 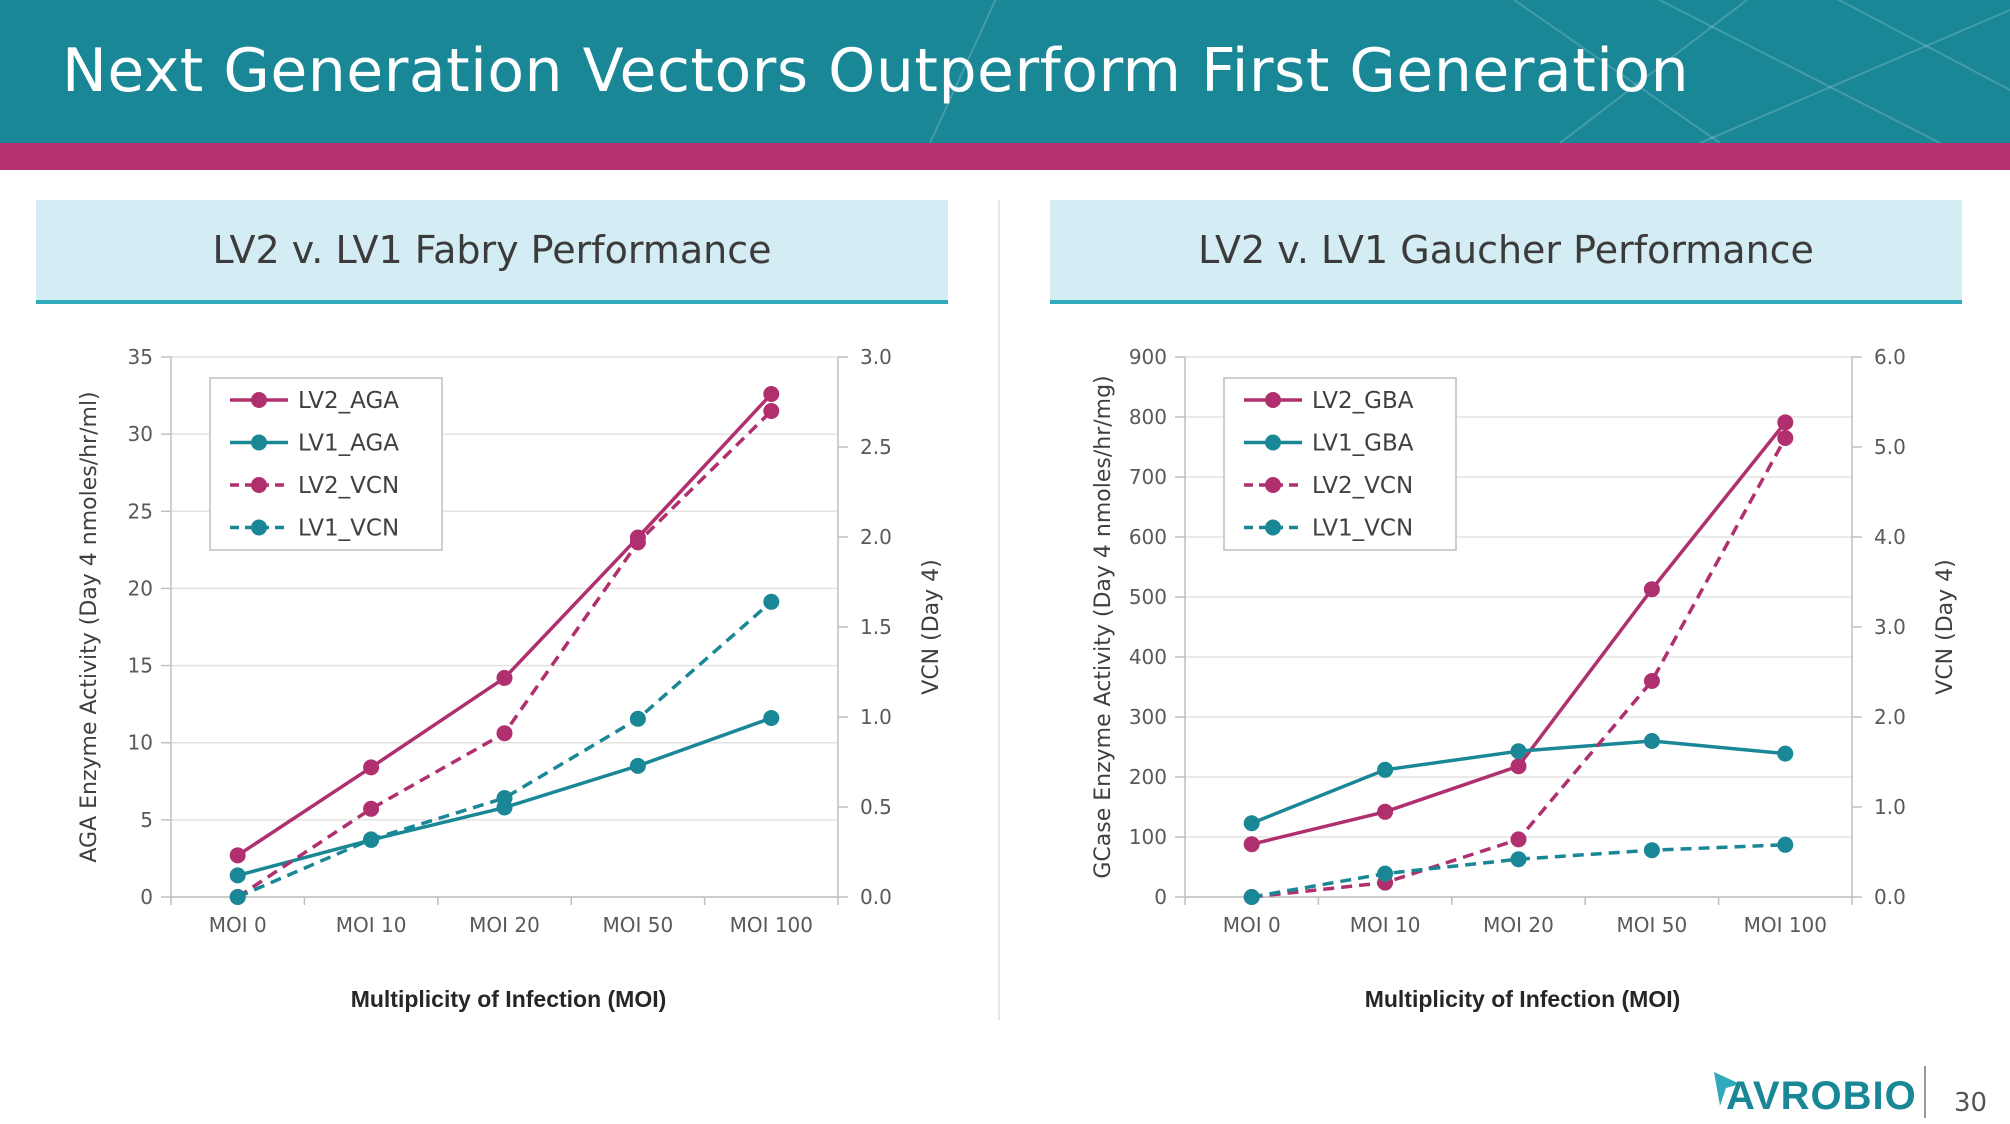 I want to click on y-right-tick-label: 4.0, so click(x=1890, y=537).